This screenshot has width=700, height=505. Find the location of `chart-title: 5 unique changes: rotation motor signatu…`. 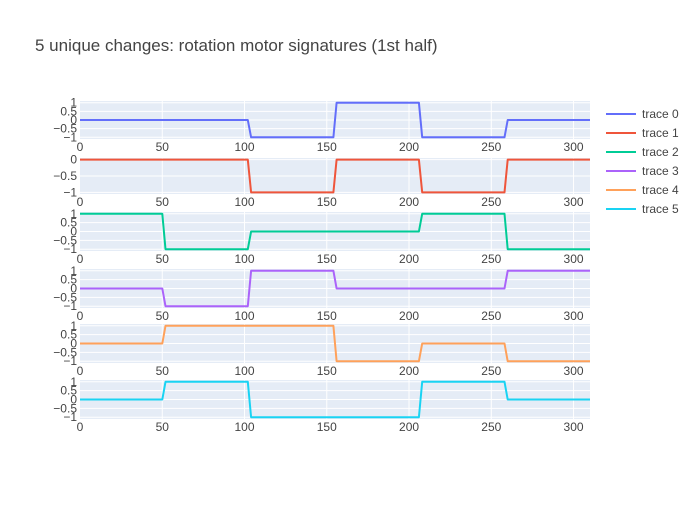

chart-title: 5 unique changes: rotation motor signatu… is located at coordinates (236, 45).